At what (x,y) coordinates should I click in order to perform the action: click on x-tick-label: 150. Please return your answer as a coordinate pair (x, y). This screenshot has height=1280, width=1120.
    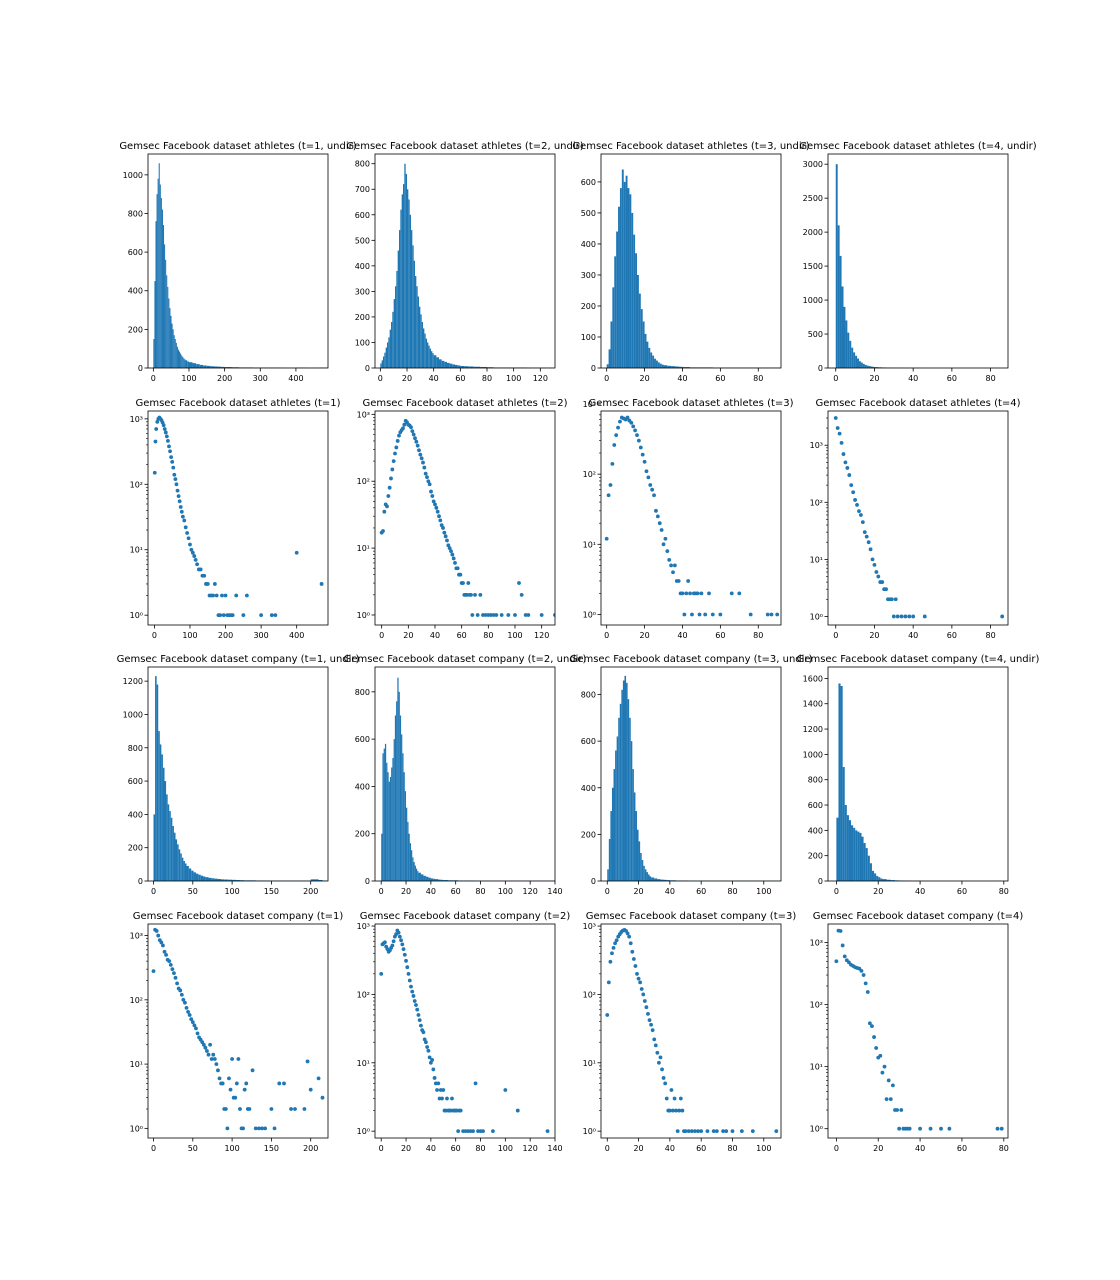
    Looking at the image, I should click on (271, 1148).